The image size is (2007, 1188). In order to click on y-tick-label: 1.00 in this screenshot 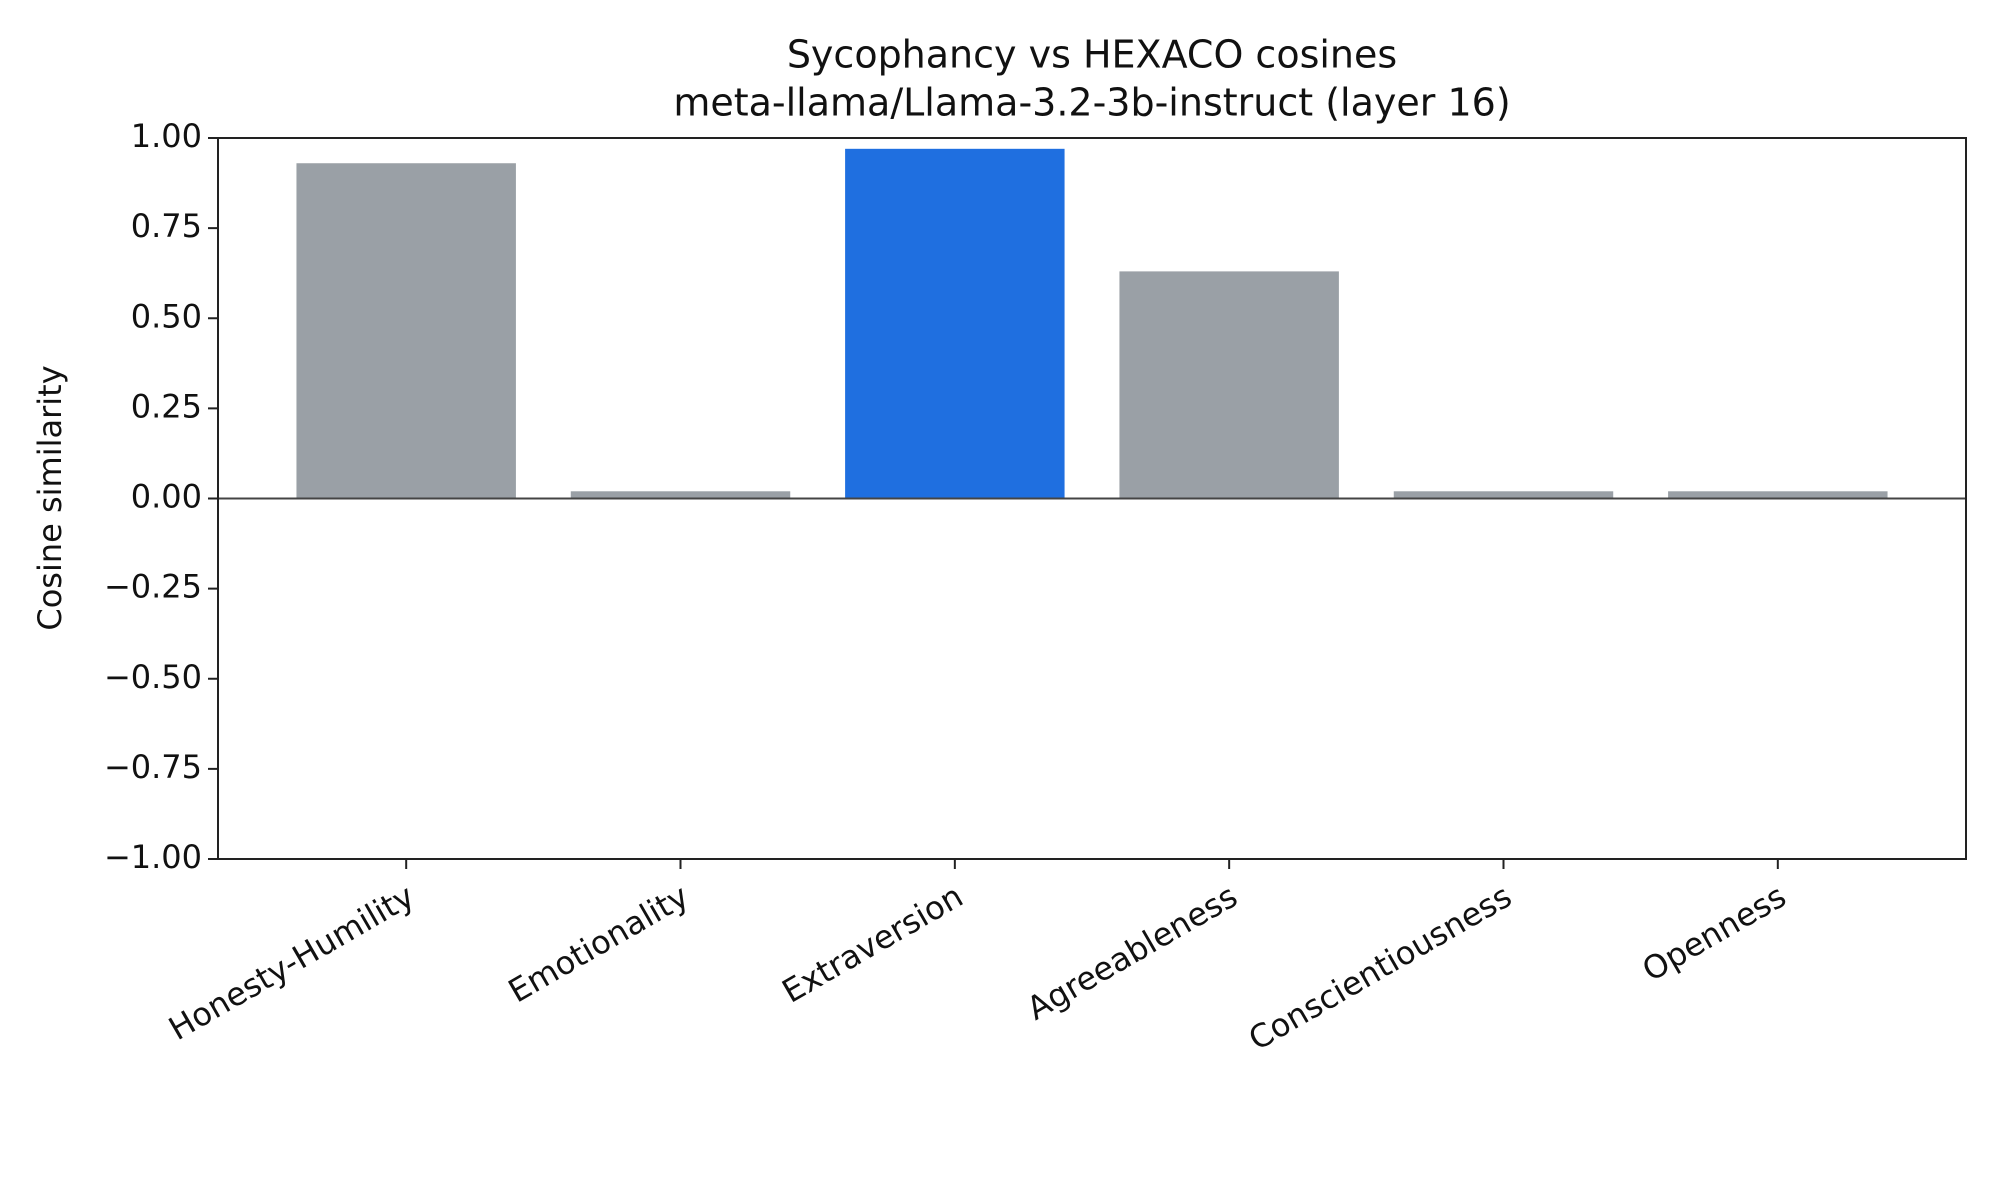, I will do `click(166, 136)`.